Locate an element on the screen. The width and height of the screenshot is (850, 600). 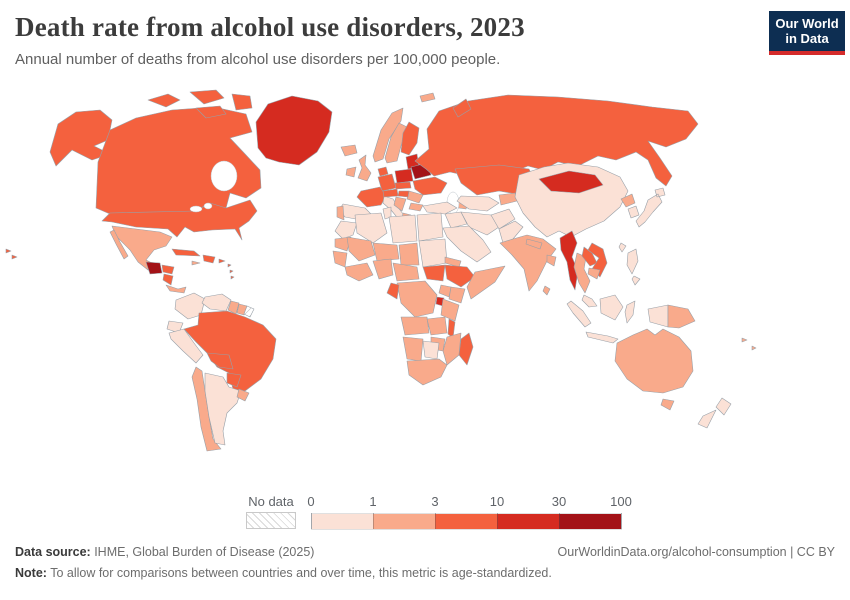
country-cuba is located at coordinates (186, 252).